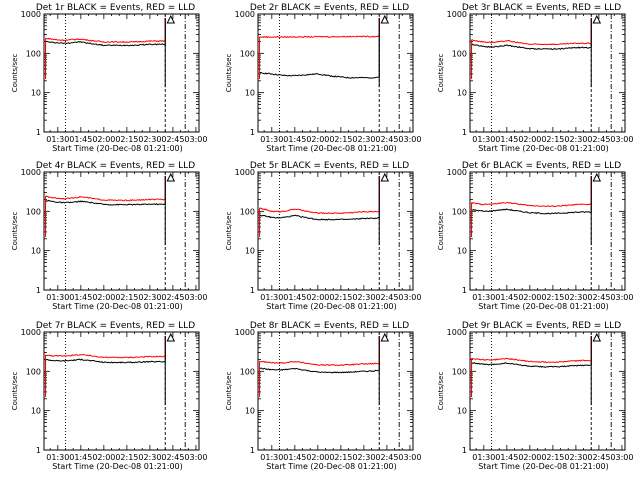 The height and width of the screenshot is (480, 640). Describe the element at coordinates (329, 326) in the screenshot. I see `chart-title: Det 8r BLACK = Events, RED = LLD` at that location.